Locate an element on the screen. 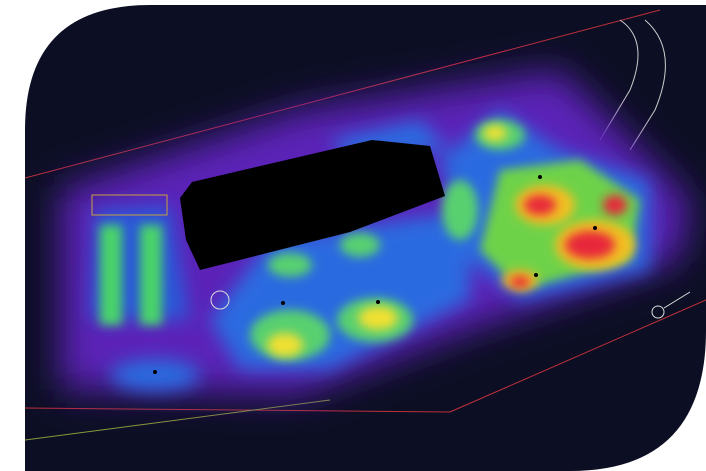 This screenshot has height=471, width=706. north-arrow is located at coordinates (671, 305).